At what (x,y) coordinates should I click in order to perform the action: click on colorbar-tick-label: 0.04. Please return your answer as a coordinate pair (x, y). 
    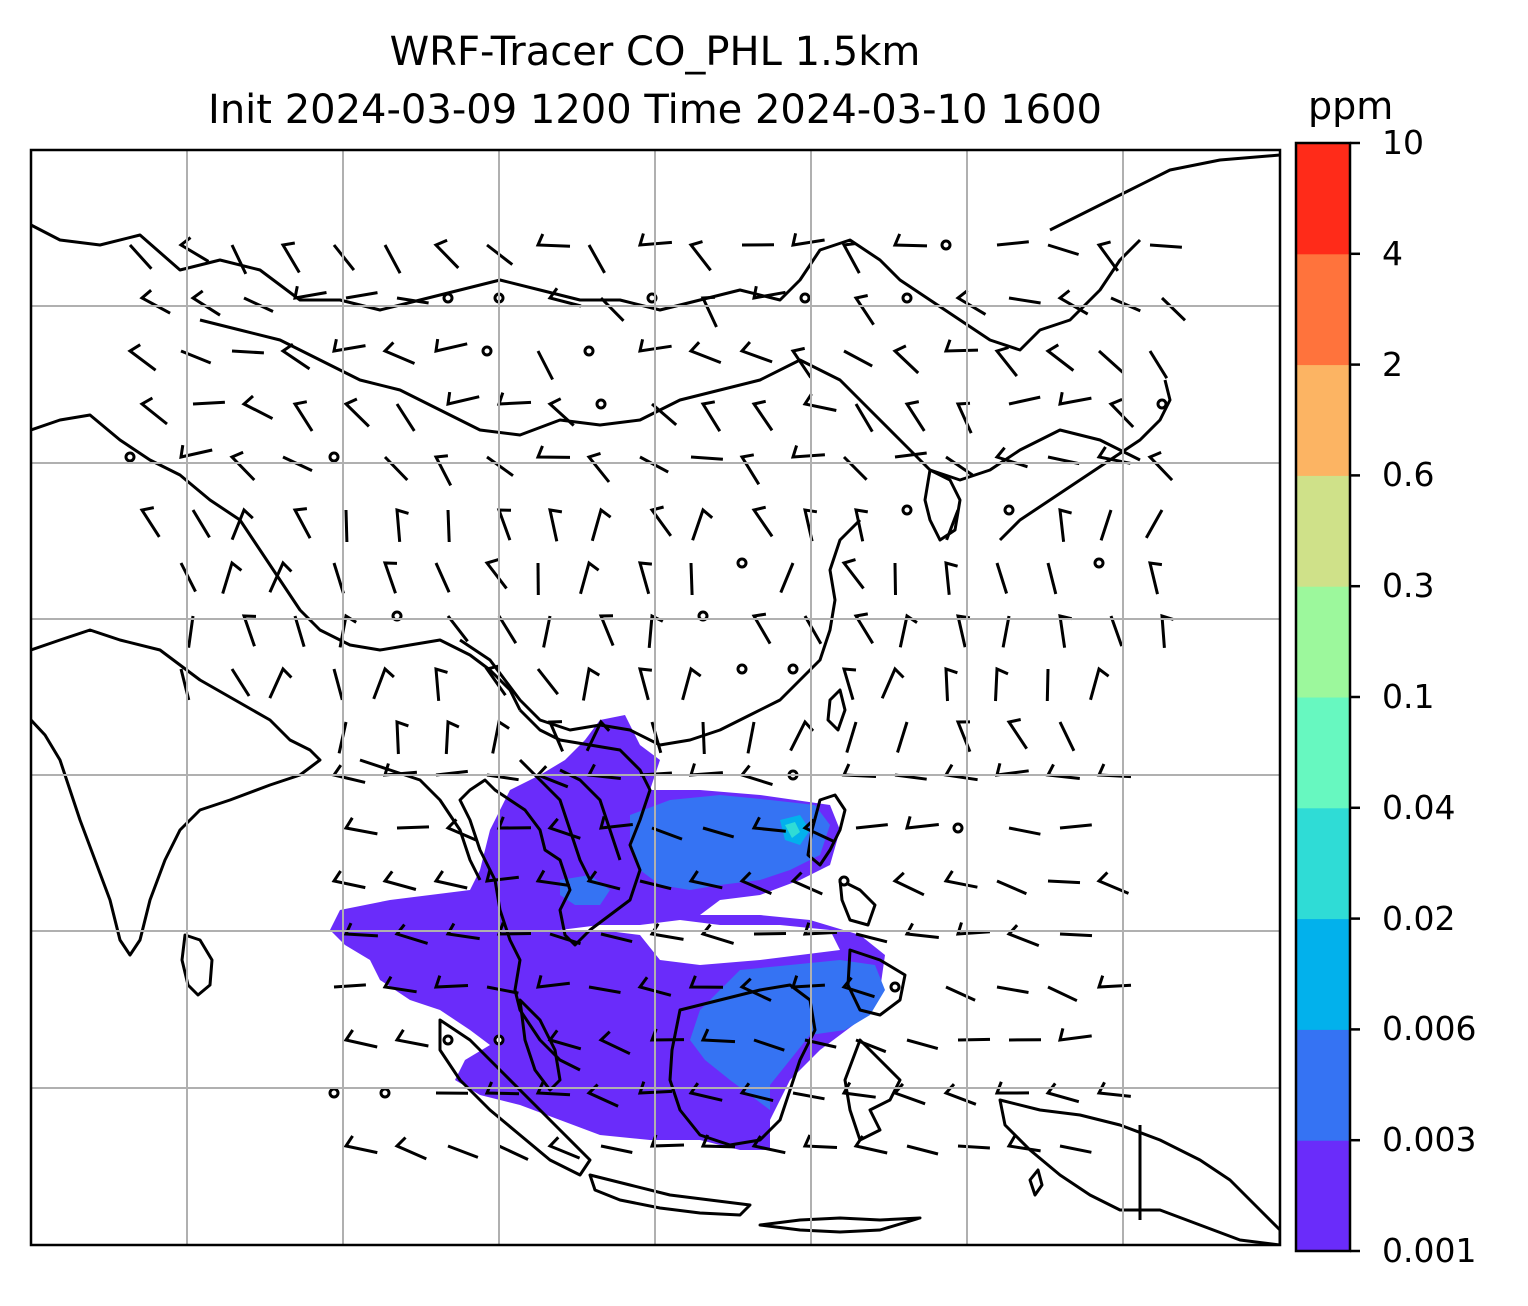
    Looking at the image, I should click on (1419, 807).